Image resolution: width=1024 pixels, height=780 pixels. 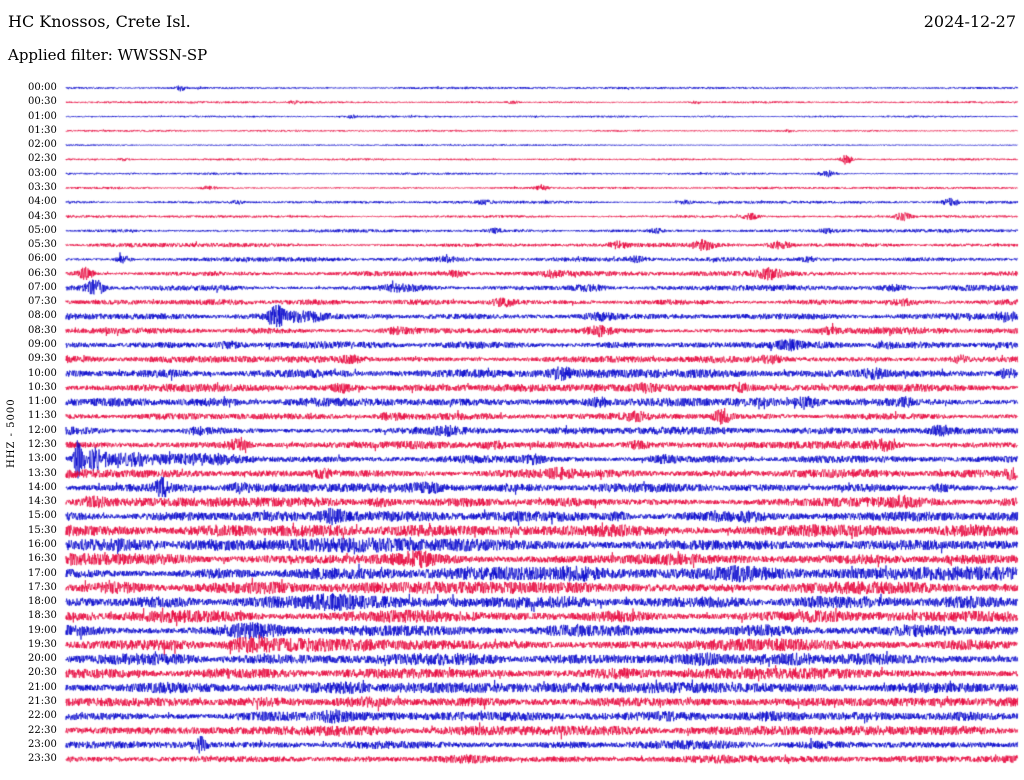 What do you see at coordinates (42, 116) in the screenshot?
I see `trace-time-label: 01:00` at bounding box center [42, 116].